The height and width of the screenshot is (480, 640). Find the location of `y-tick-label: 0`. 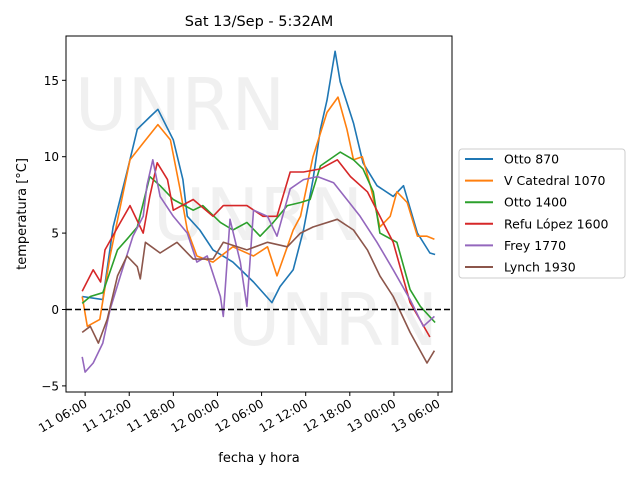

y-tick-label: 0 is located at coordinates (55, 310).